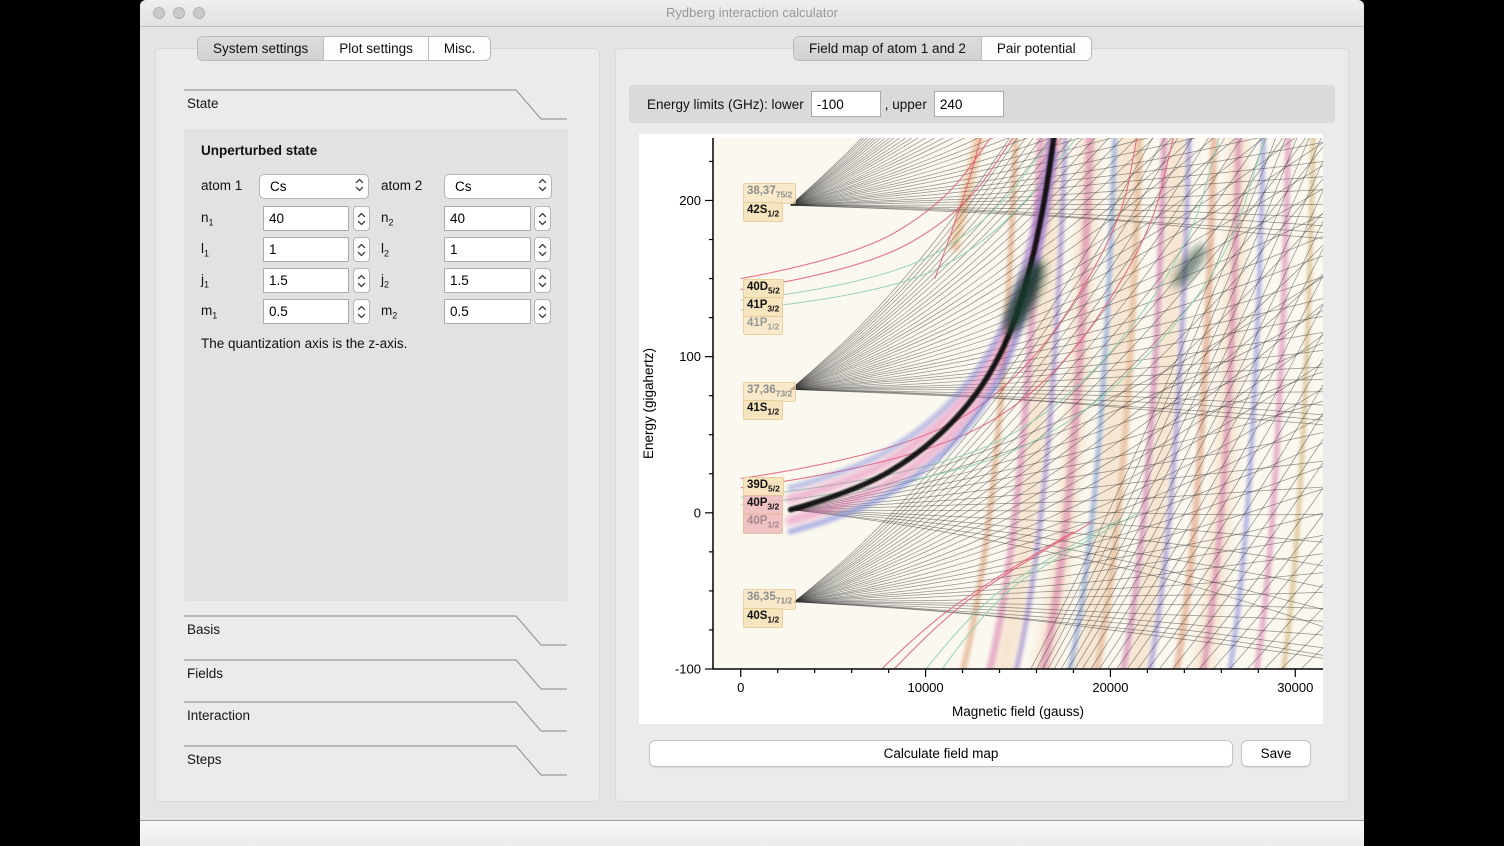 This screenshot has height=846, width=1504. Describe the element at coordinates (361, 249) in the screenshot. I see `l1-stepper` at that location.